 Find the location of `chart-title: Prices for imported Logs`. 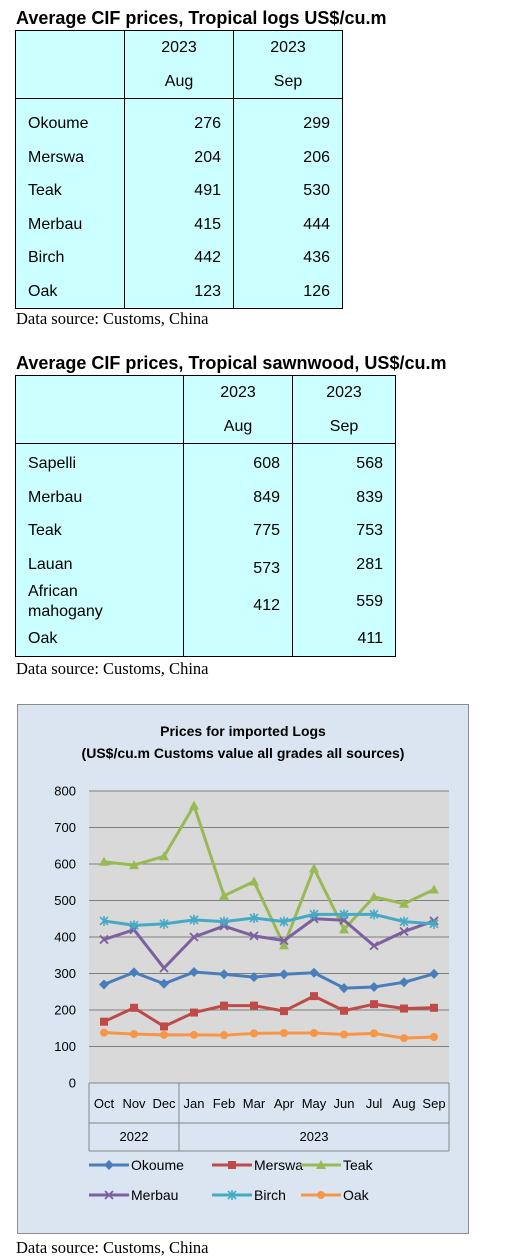

chart-title: Prices for imported Logs is located at coordinates (243, 731).